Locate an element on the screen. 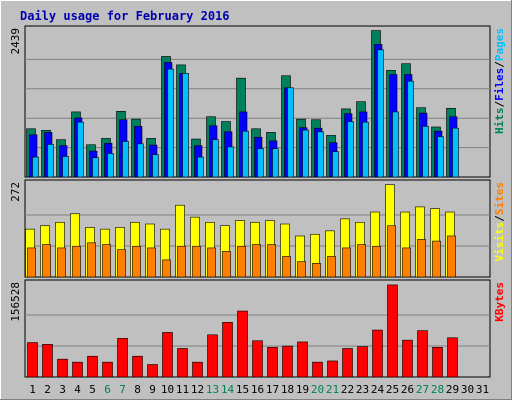 The height and width of the screenshot is (405, 512). x-tick-label-27: 27 is located at coordinates (422, 389).